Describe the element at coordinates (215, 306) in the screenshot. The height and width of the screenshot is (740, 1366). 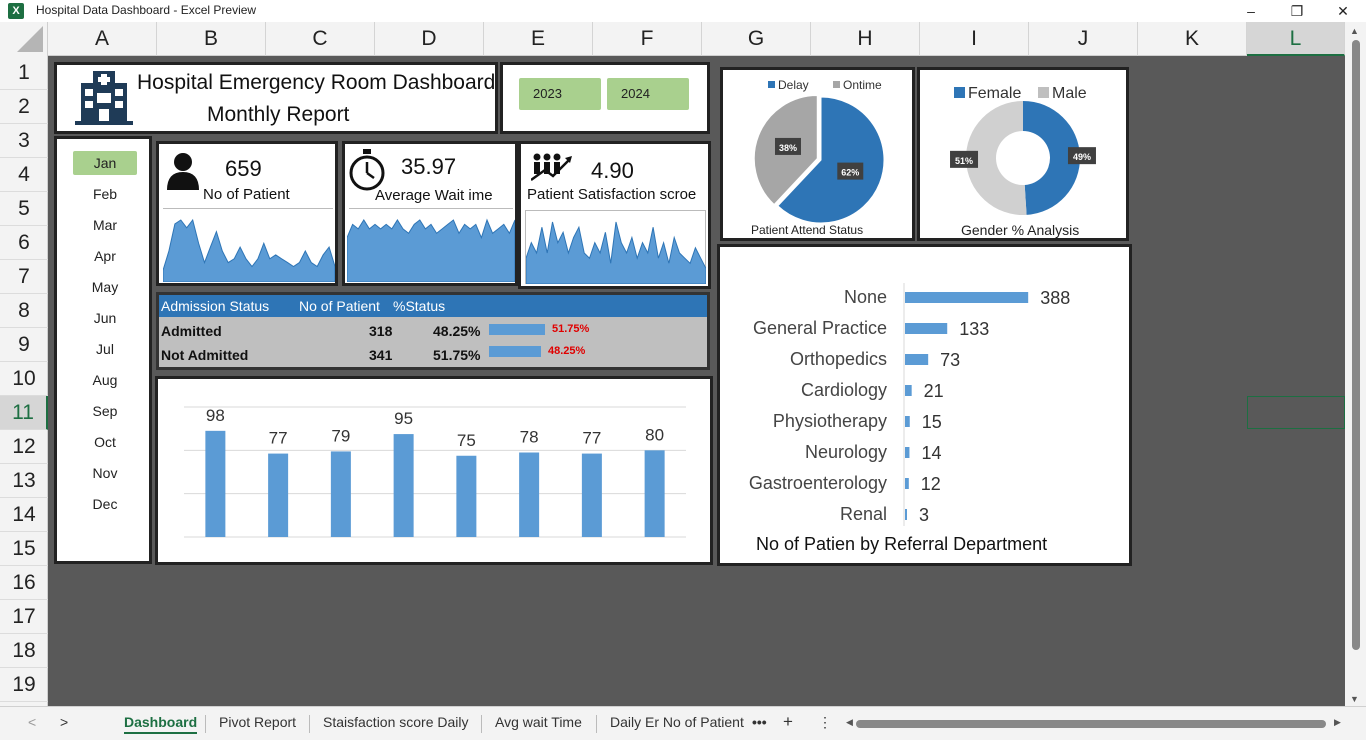
I see `header-admission-status: Admission Status` at that location.